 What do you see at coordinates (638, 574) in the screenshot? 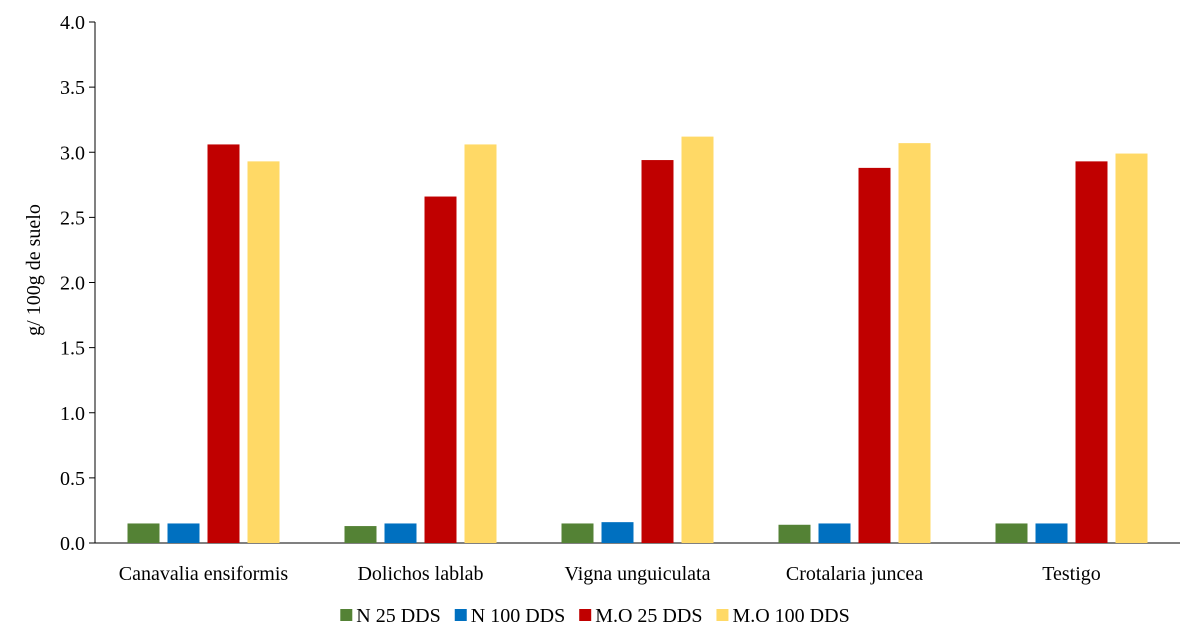
I see `x-category-label: Vigna unguiculata` at bounding box center [638, 574].